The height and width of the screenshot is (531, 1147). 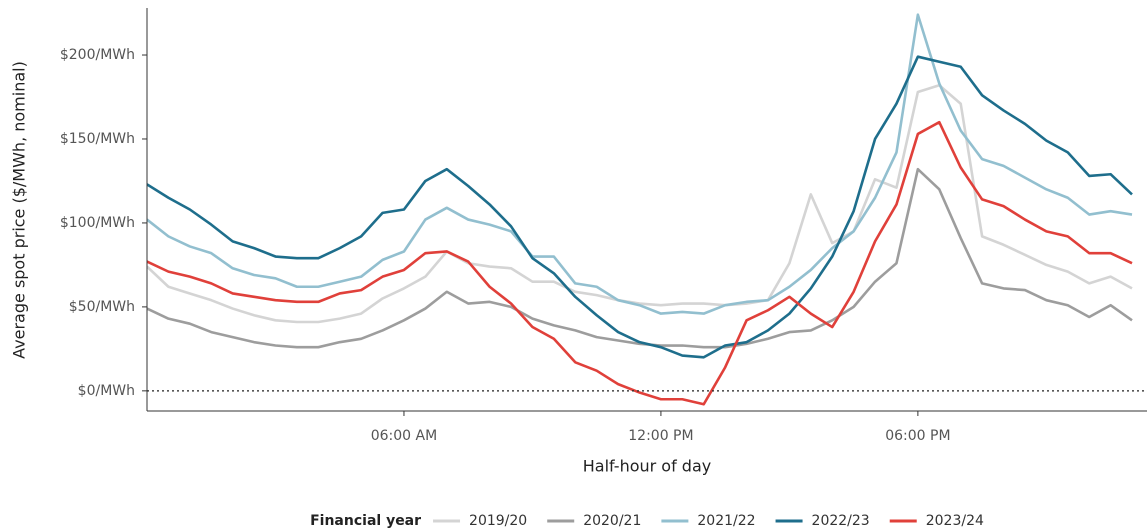 What do you see at coordinates (97, 55) in the screenshot?
I see `y-tick-label: $200/MWh` at bounding box center [97, 55].